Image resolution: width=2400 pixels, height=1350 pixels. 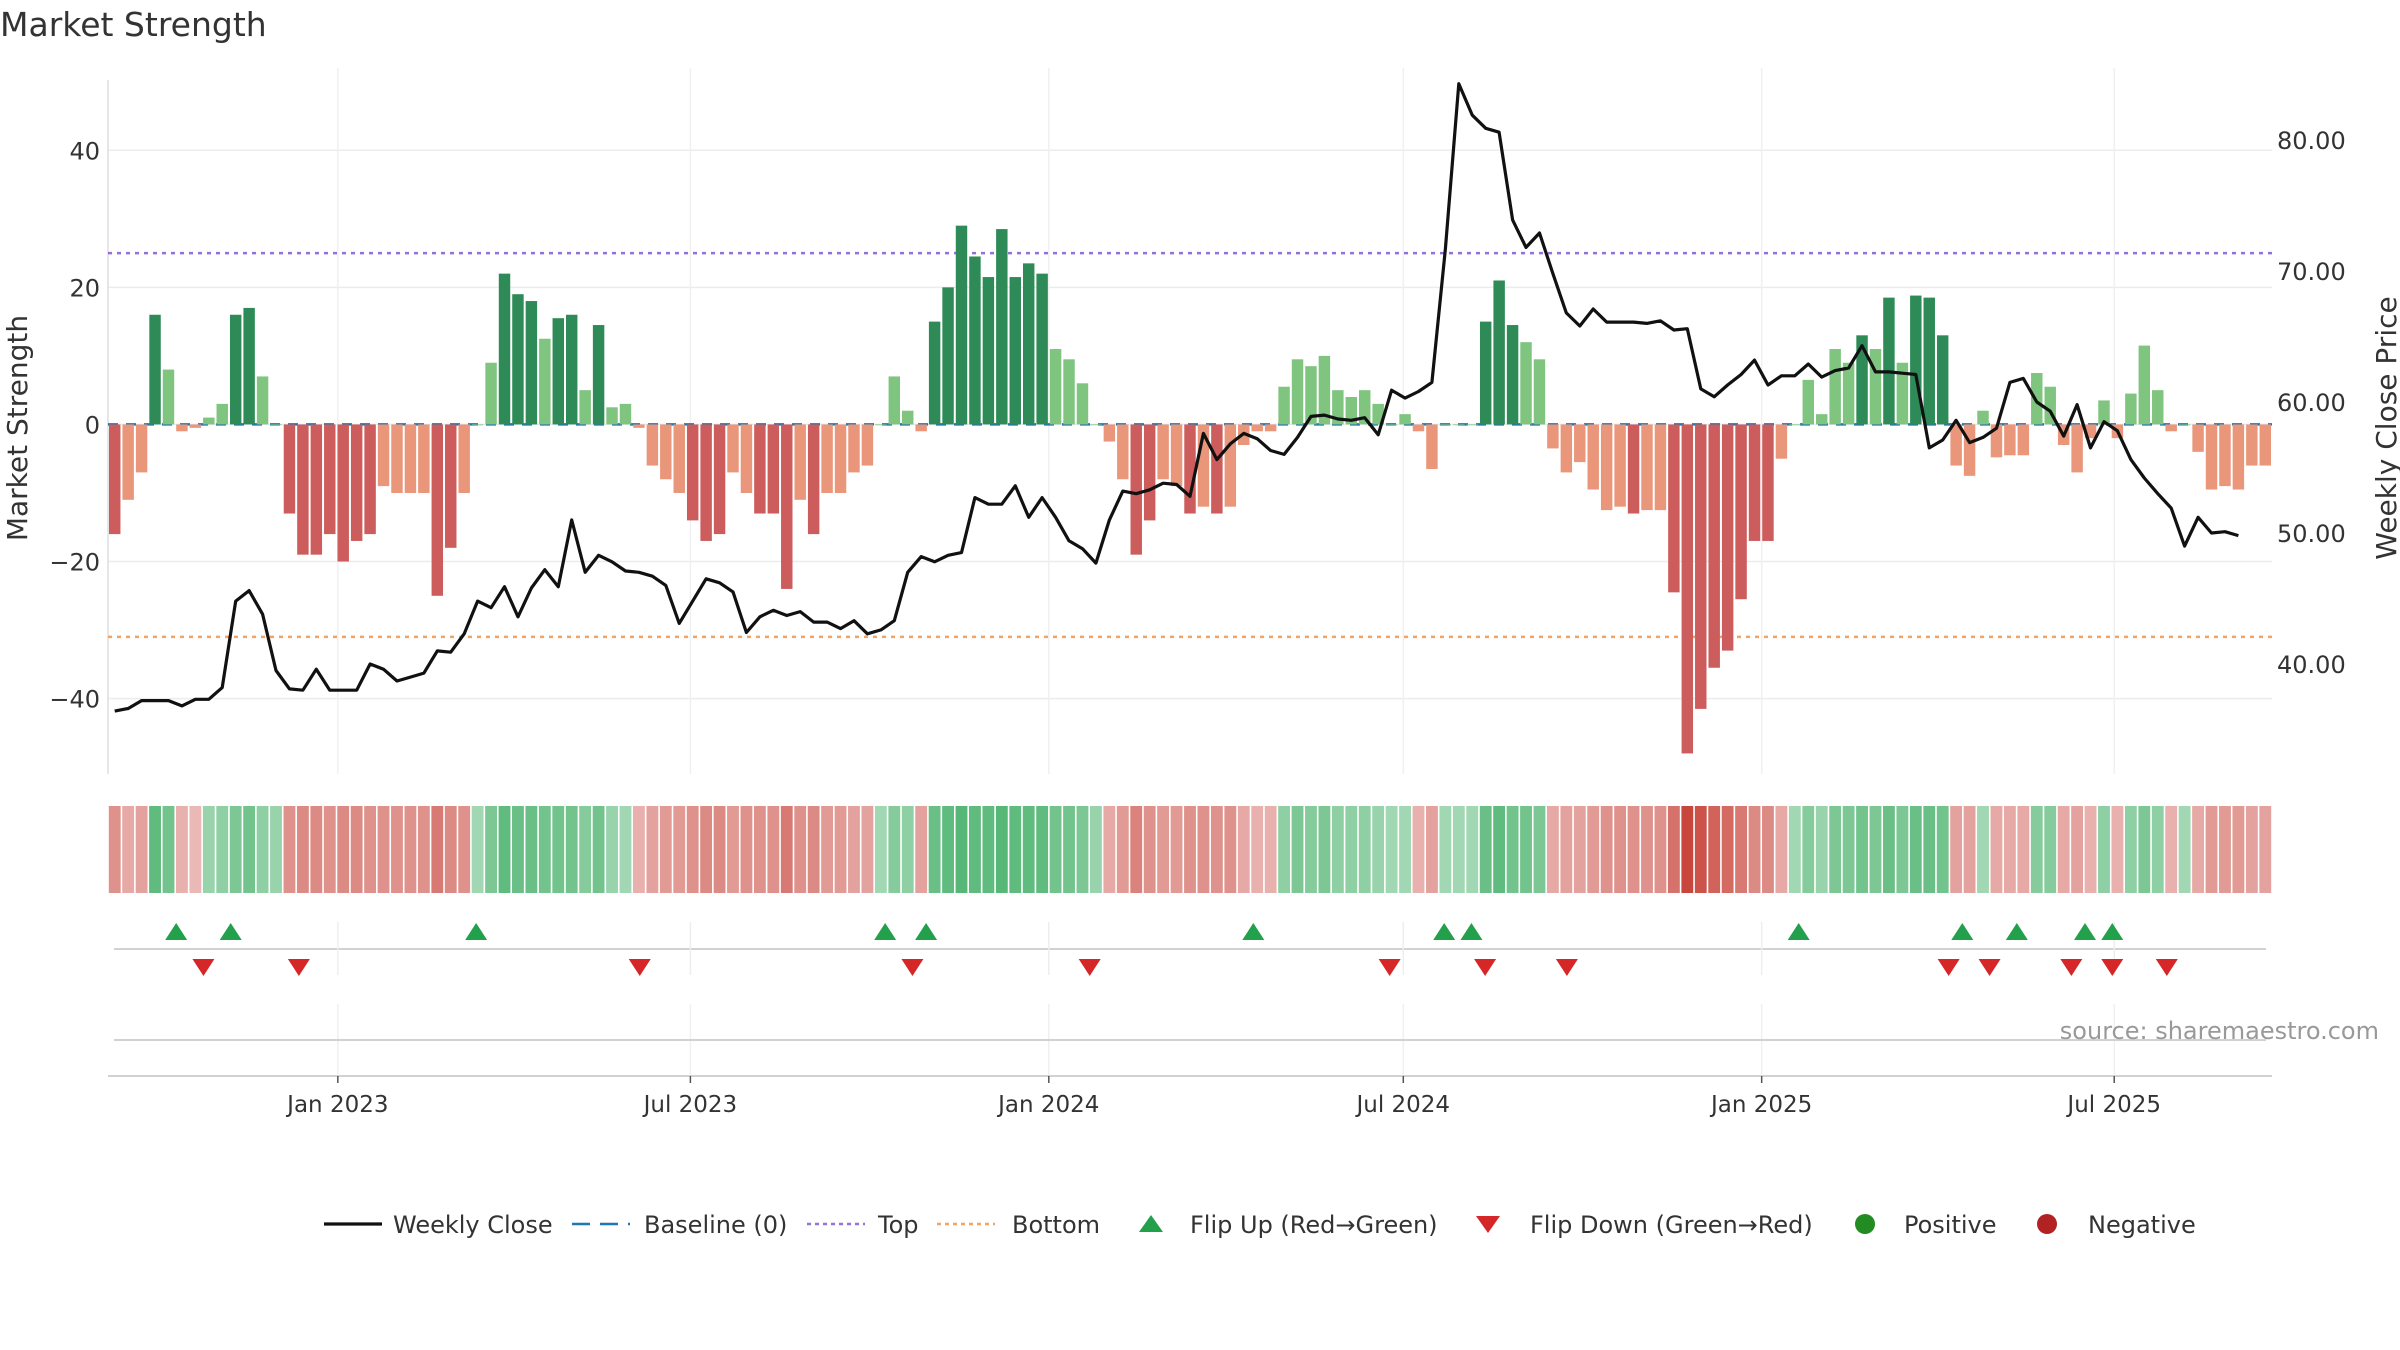 What do you see at coordinates (1056, 1225) in the screenshot?
I see `legend-label: Bottom` at bounding box center [1056, 1225].